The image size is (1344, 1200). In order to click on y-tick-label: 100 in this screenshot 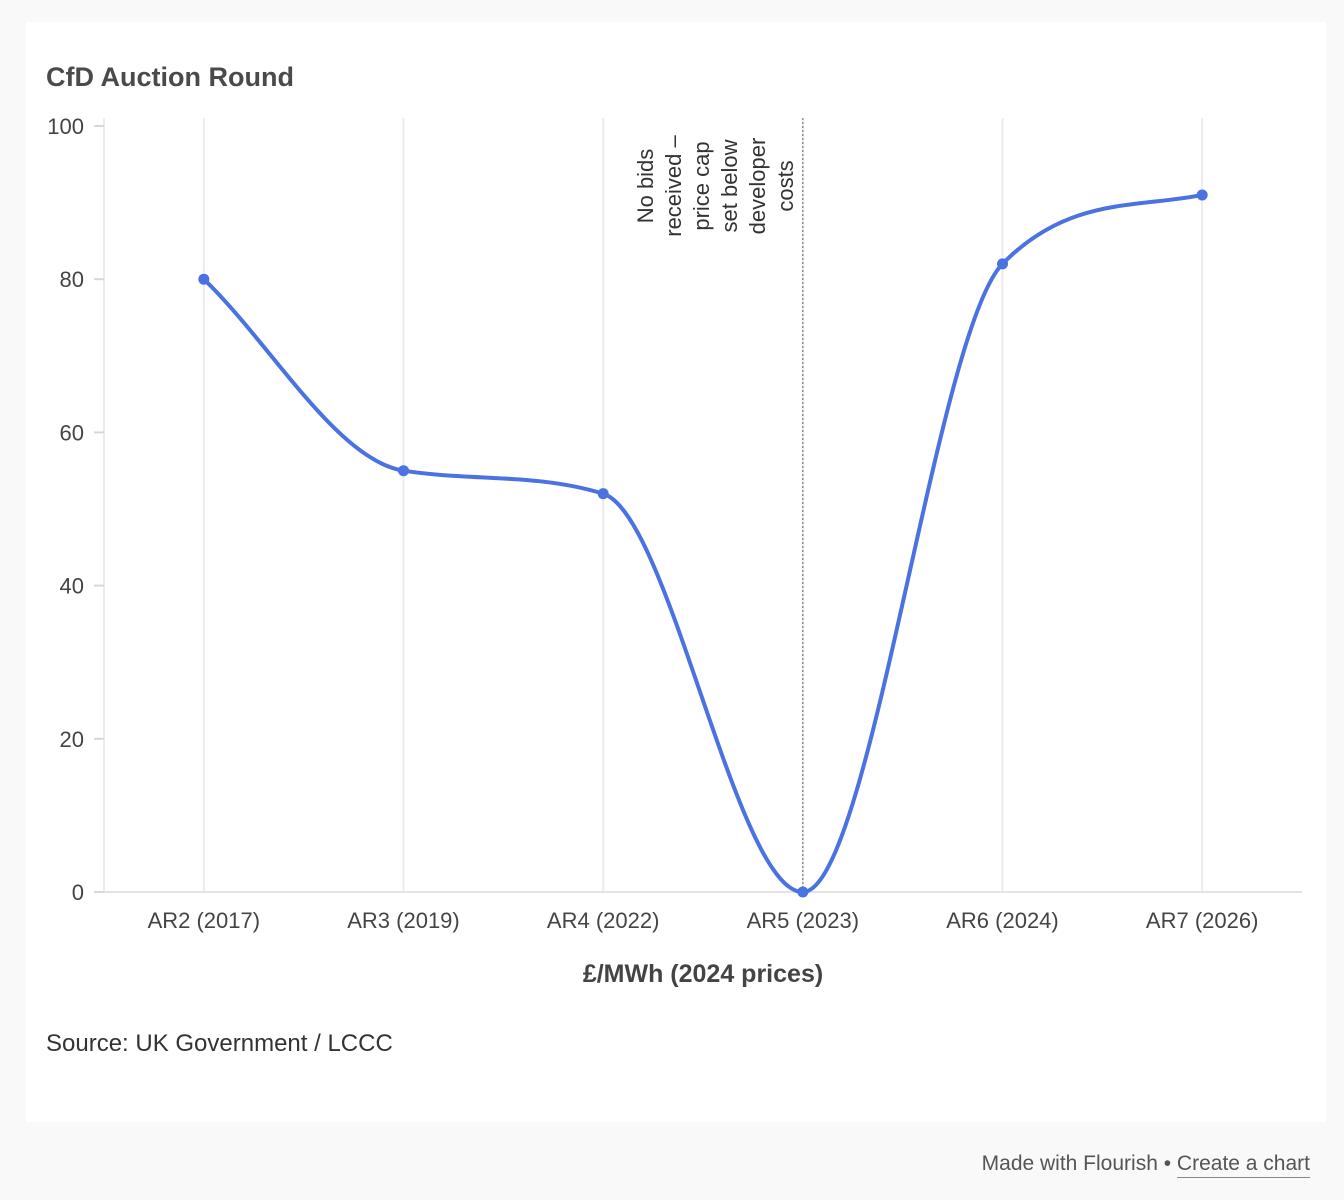, I will do `click(65, 126)`.